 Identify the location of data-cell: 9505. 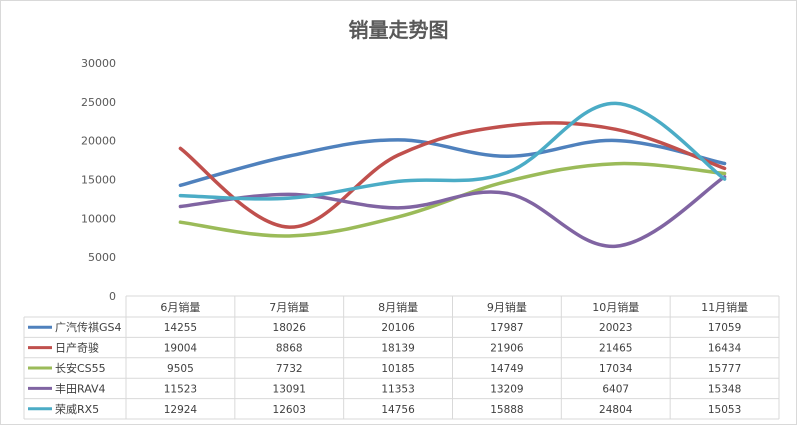
(180, 369).